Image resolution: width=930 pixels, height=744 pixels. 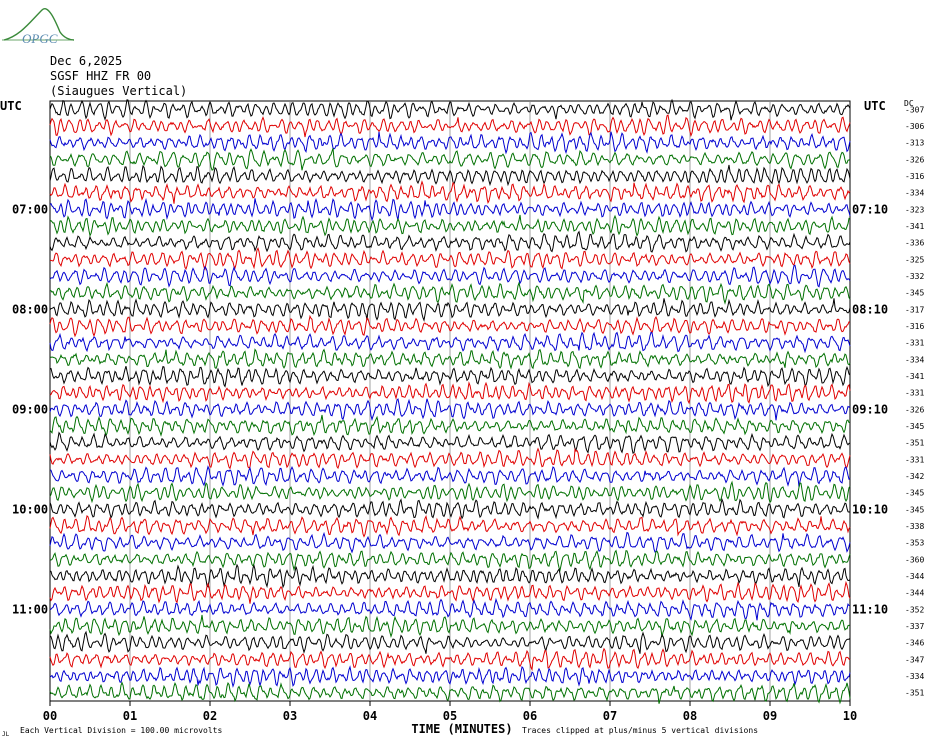 I want to click on left-hour-label: 11:00, so click(x=30, y=609).